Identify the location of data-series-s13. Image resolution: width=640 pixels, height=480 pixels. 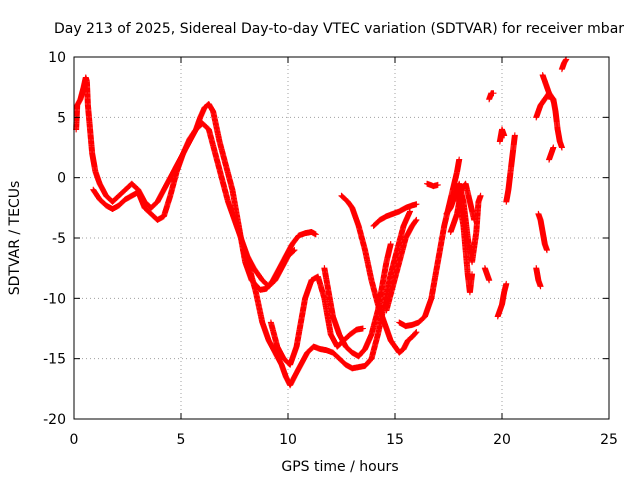
(465, 241).